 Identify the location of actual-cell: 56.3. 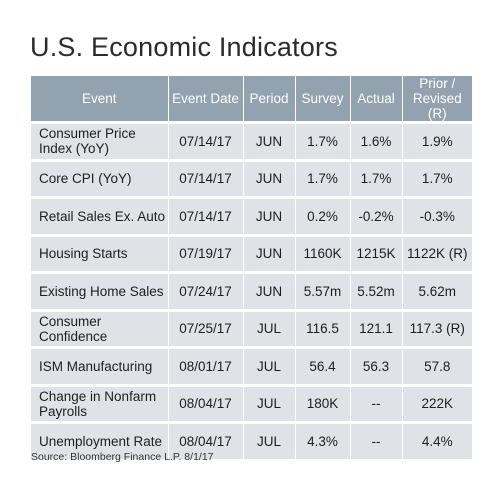
(376, 367).